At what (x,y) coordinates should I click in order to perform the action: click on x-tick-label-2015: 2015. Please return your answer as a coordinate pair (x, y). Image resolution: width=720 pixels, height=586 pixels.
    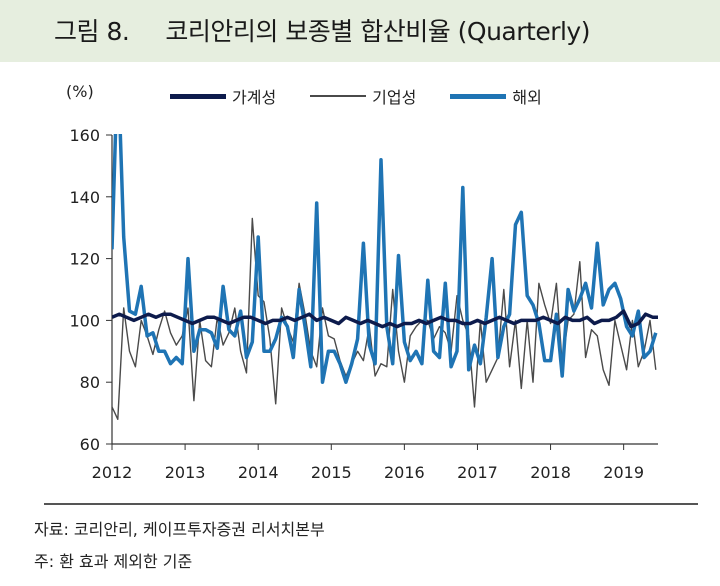
    Looking at the image, I should click on (331, 472).